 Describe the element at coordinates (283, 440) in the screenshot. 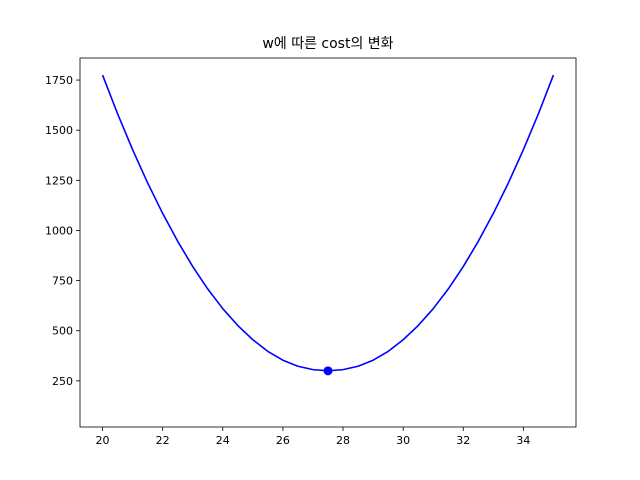

I see `x-tick-label: 26` at that location.